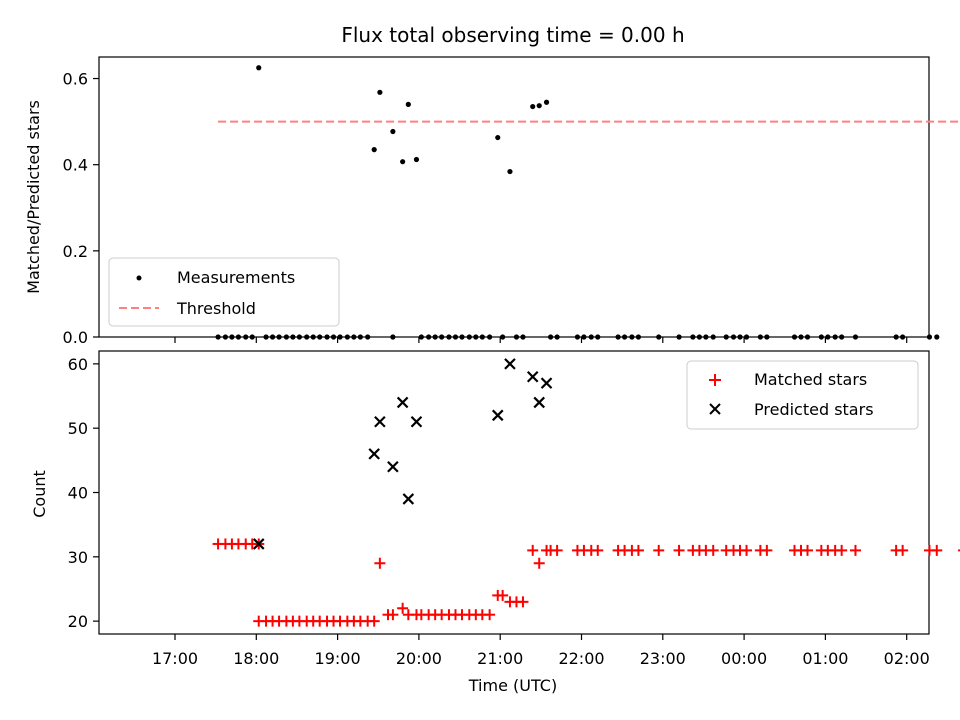 The width and height of the screenshot is (960, 720). Describe the element at coordinates (419, 658) in the screenshot. I see `bottom-x-tick-label: 20:00` at that location.